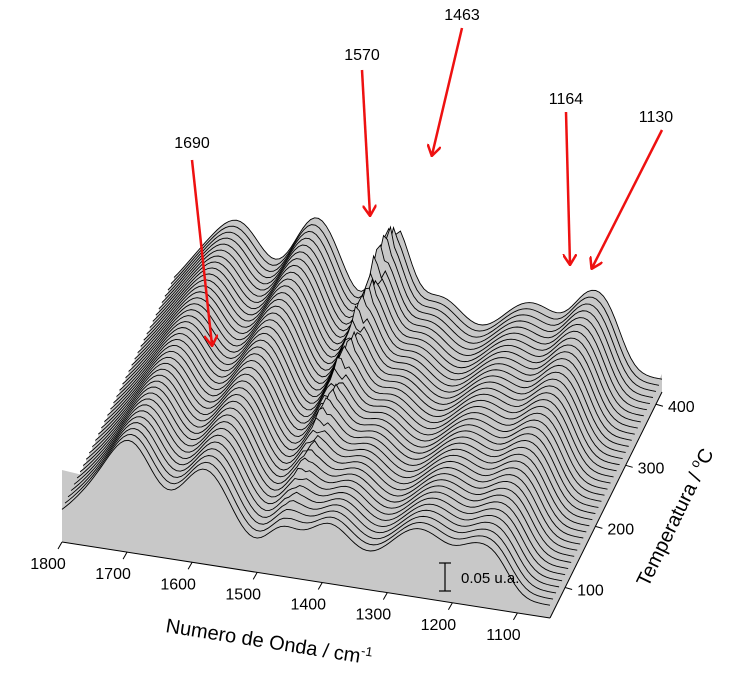 This screenshot has height=679, width=734. What do you see at coordinates (651, 468) in the screenshot?
I see `y-tick-label: 300` at bounding box center [651, 468].